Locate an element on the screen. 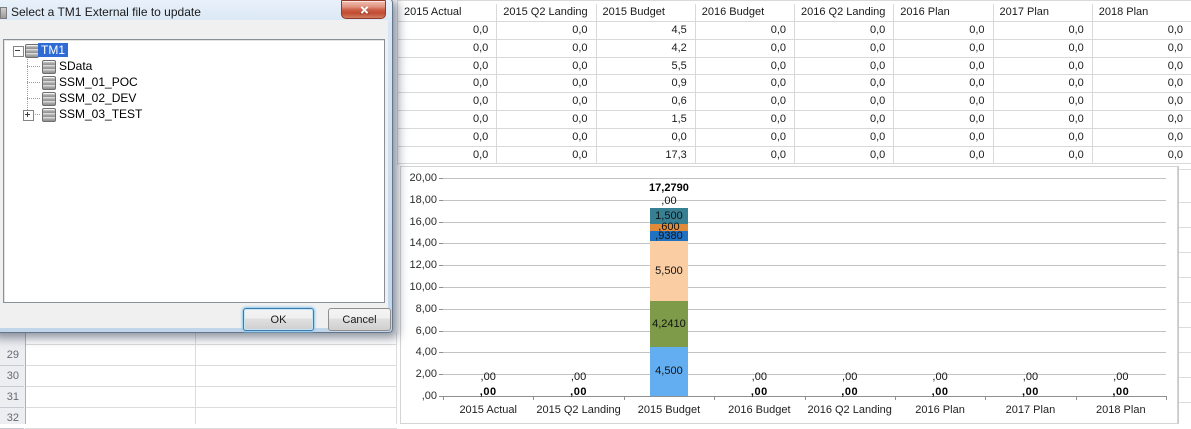  row-header: 31 is located at coordinates (12, 397).